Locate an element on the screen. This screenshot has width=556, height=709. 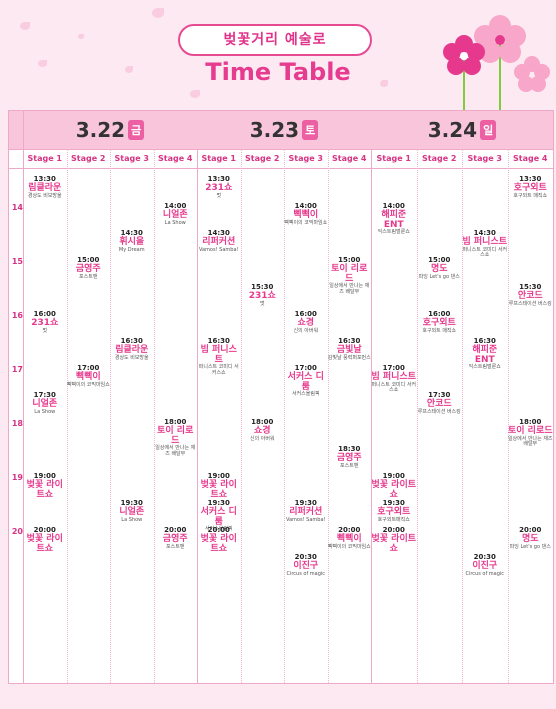
performance-entry: 14:00 삑삑이 삑삑이의 코믹마임쇼 is located at coordinates (306, 214).